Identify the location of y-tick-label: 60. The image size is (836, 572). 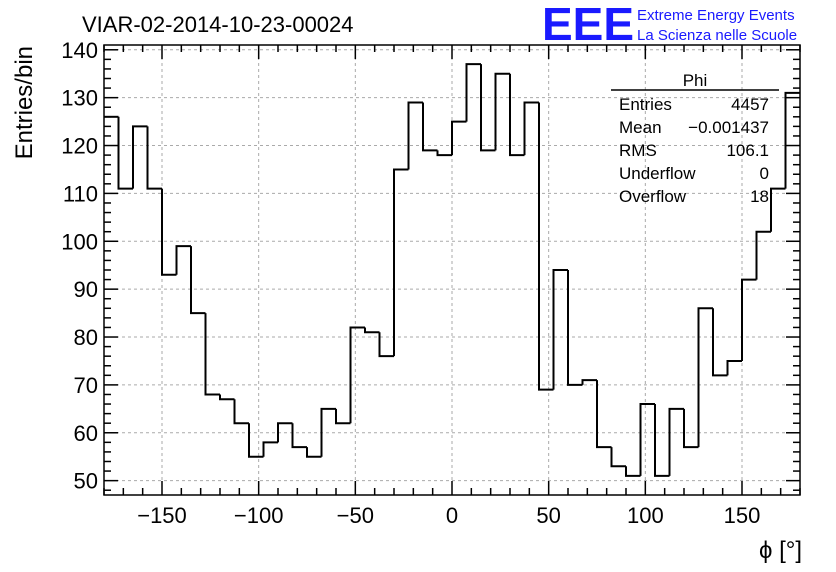
(86, 433).